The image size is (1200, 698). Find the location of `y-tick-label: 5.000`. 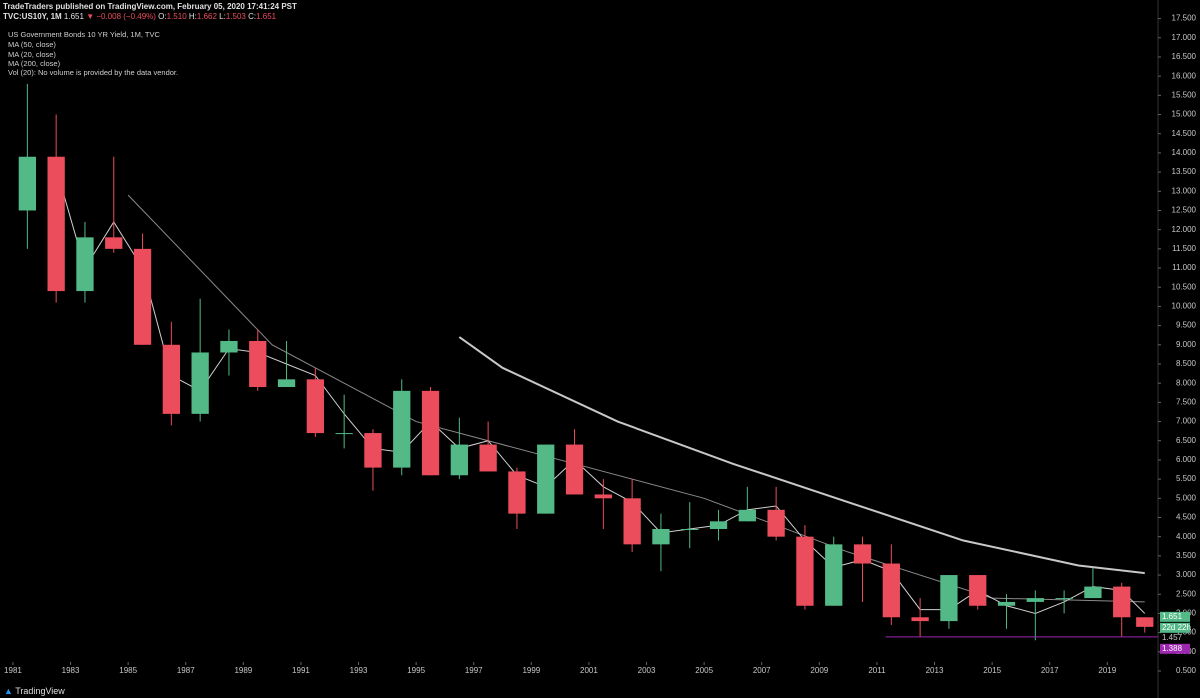

y-tick-label: 5.000 is located at coordinates (1186, 497).